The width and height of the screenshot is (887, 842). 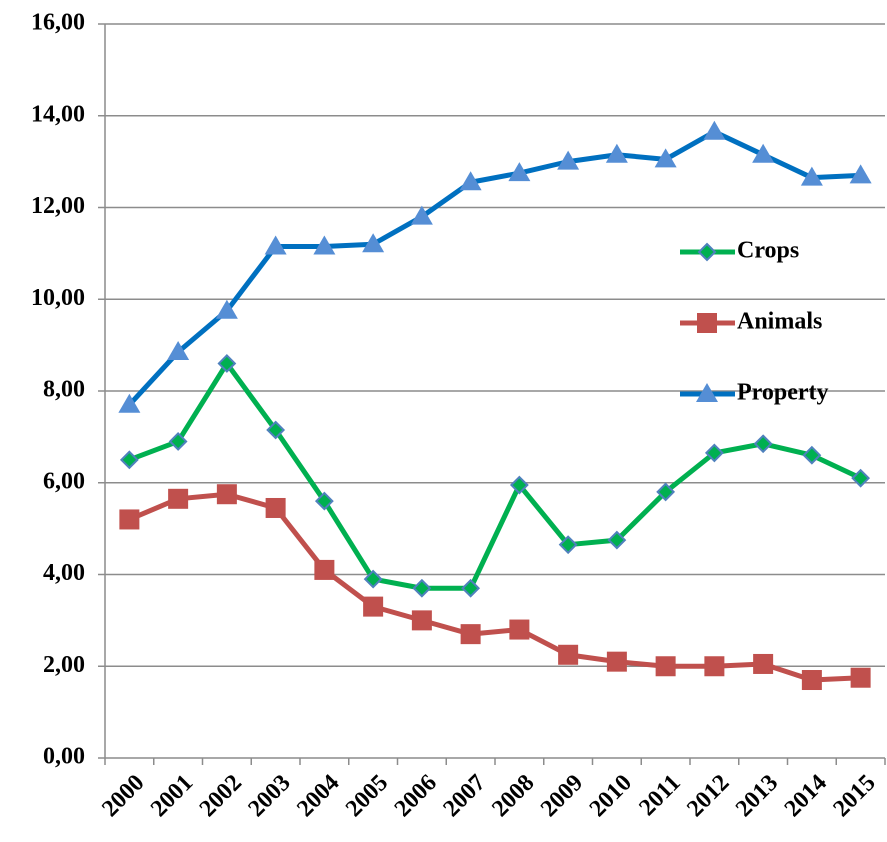 I want to click on x-tick-label: 2000, so click(x=123, y=796).